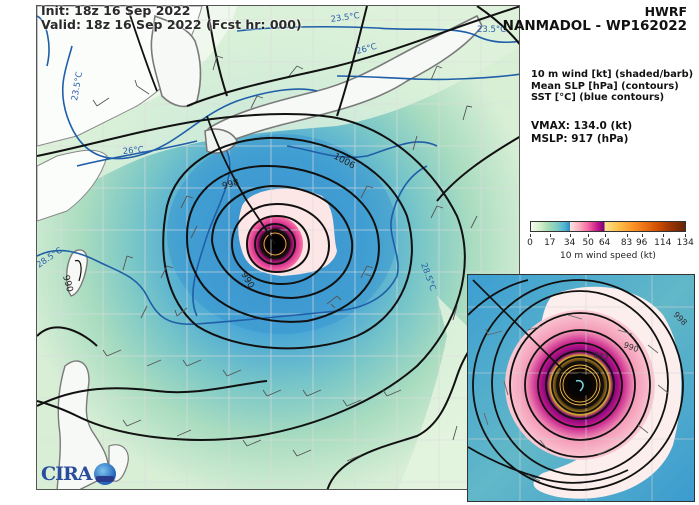 Image resolution: width=699 pixels, height=505 pixels. Describe the element at coordinates (600, 356) in the screenshot. I see `svg-text: 982` at that location.